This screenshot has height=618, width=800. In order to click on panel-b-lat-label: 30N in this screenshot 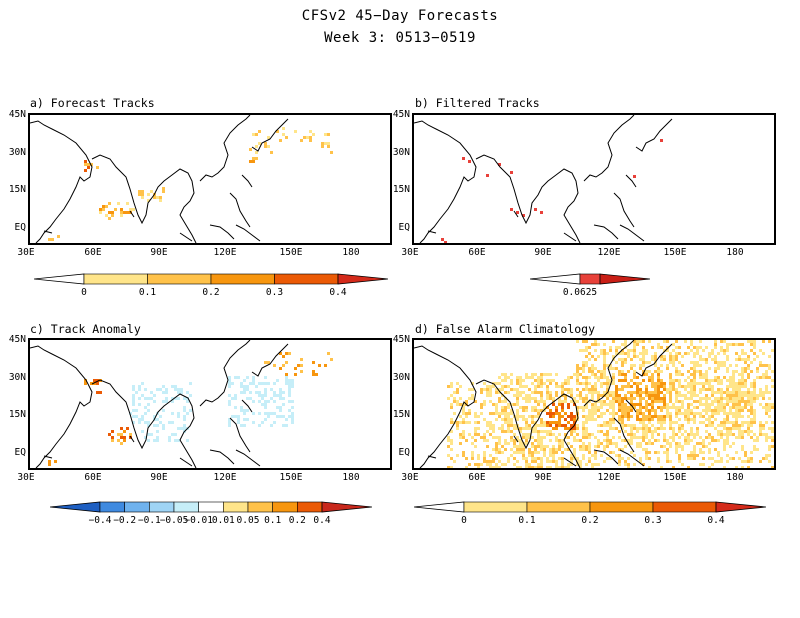, I will do `click(401, 152)`.